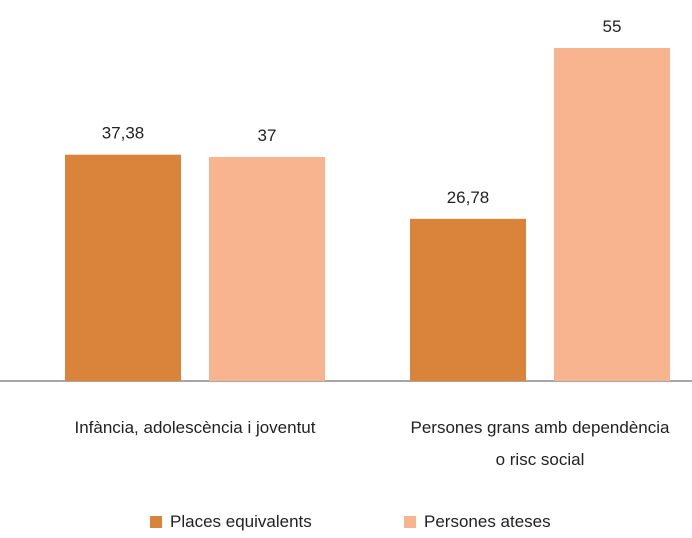 This screenshot has height=538, width=692. Describe the element at coordinates (123, 133) in the screenshot. I see `value-label: 37,38` at that location.